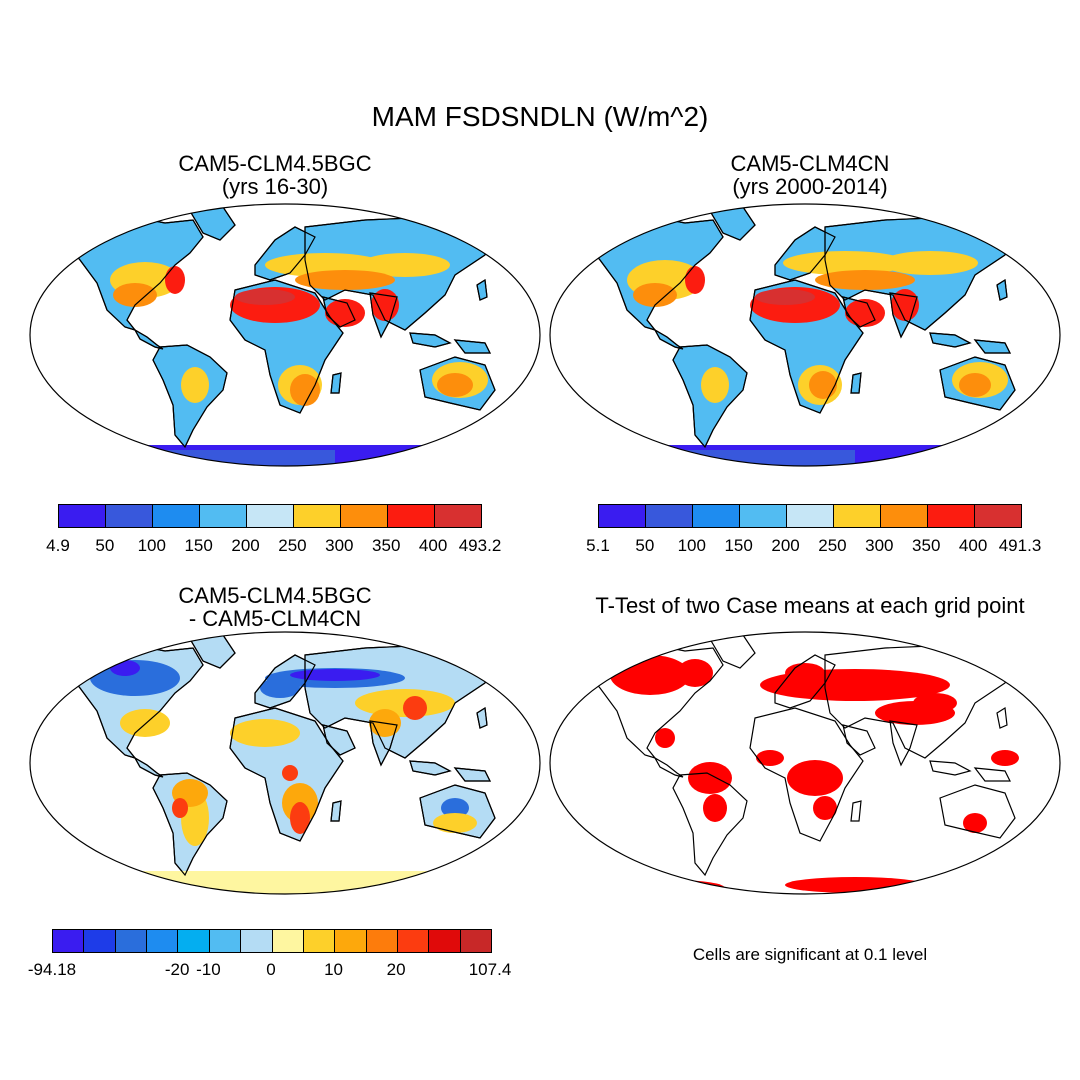 This screenshot has width=1080, height=1080. Describe the element at coordinates (598, 545) in the screenshot. I see `colorbar-tick-label: 5.1` at that location.